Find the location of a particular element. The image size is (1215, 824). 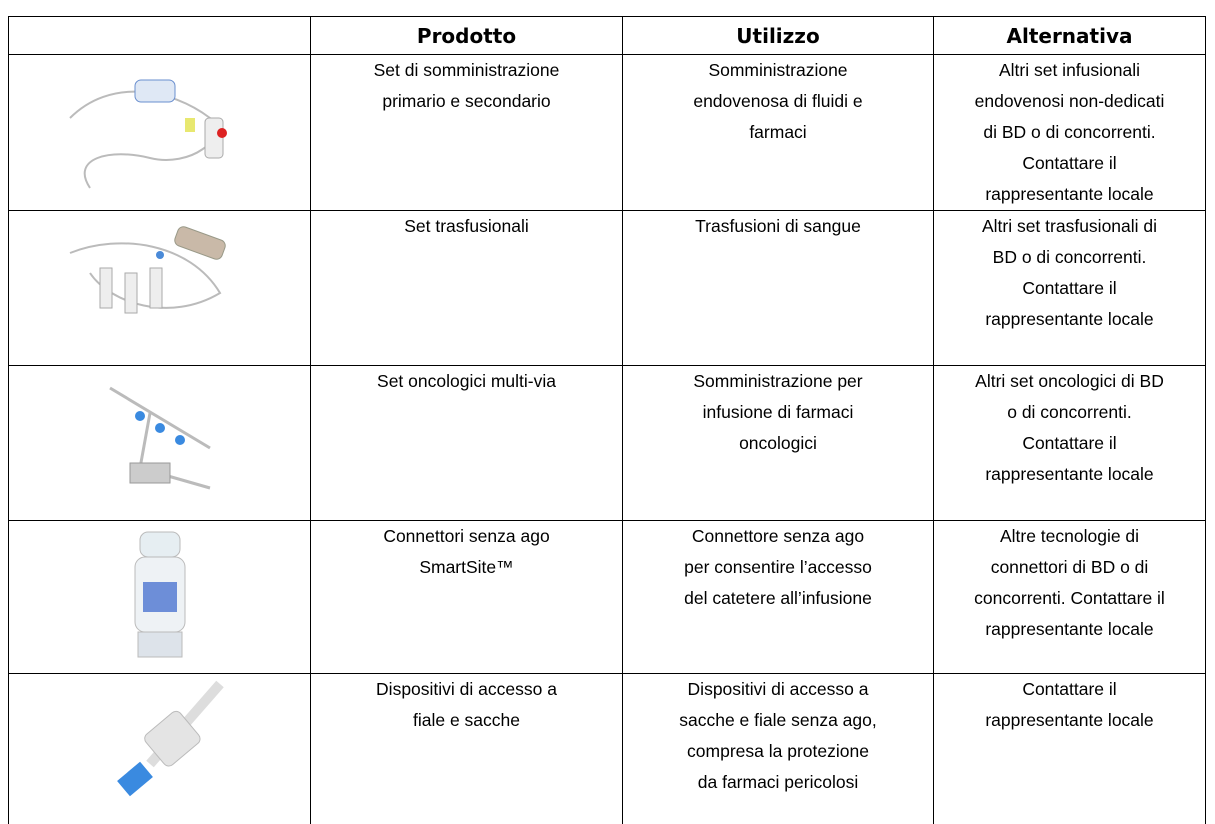

cell-line: da farmaci pericolosi is located at coordinates (778, 782).